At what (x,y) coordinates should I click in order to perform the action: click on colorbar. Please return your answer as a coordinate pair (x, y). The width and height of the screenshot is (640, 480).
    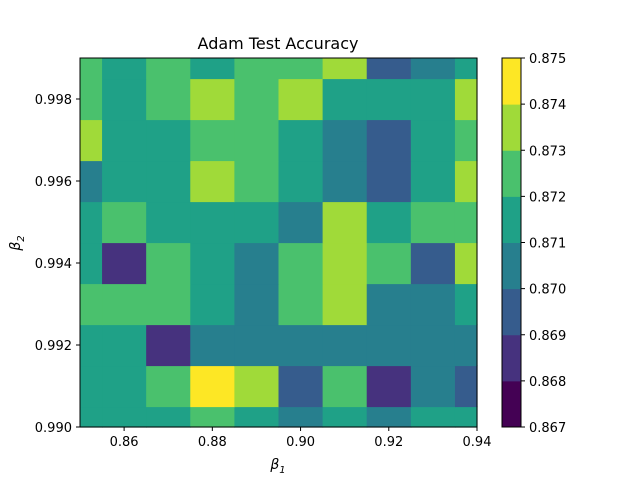
    Looking at the image, I should click on (511, 242).